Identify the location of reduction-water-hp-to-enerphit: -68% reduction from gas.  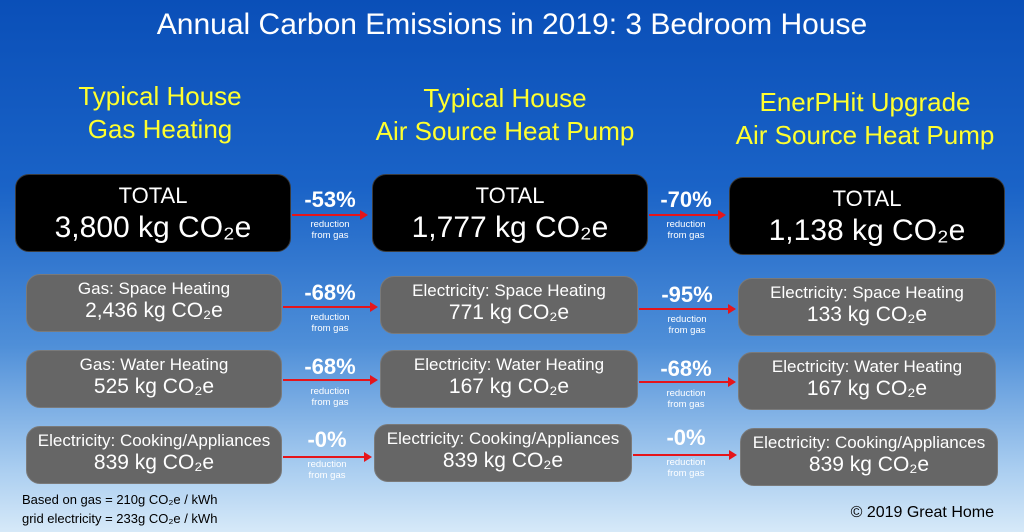
(686, 383).